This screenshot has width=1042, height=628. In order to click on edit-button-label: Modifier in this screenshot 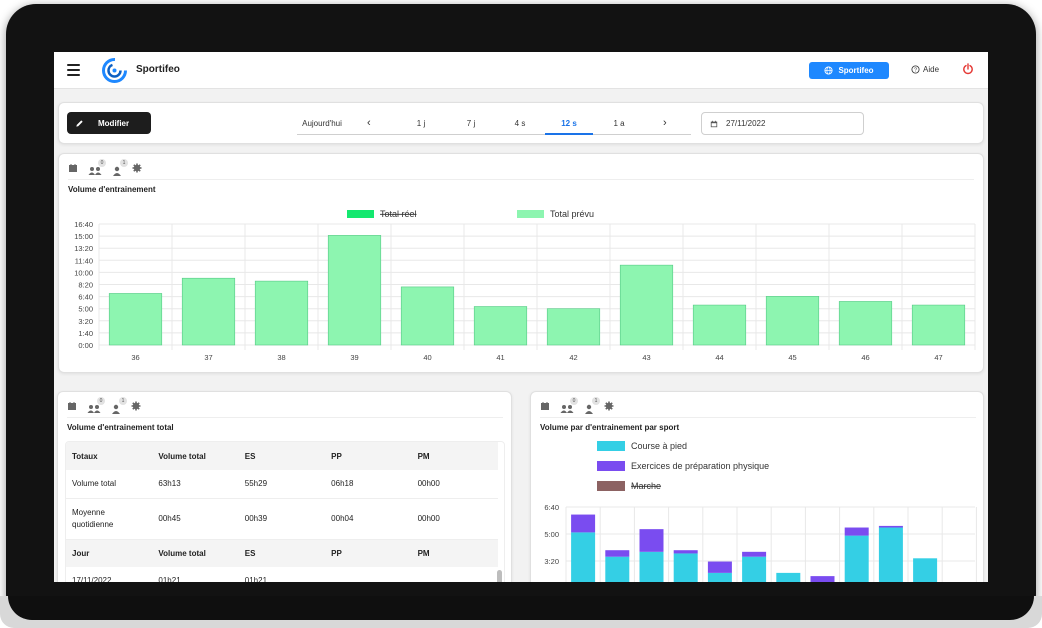, I will do `click(114, 123)`.